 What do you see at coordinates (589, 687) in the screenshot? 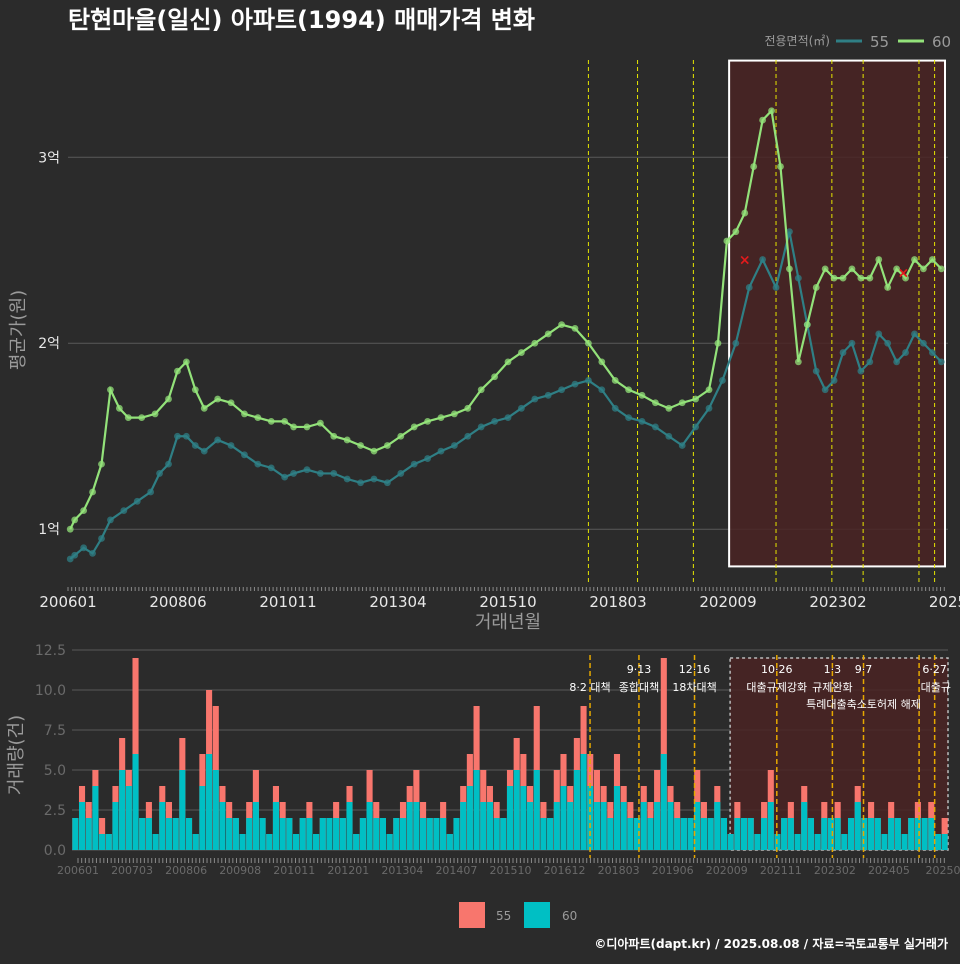
I see `annotation-label-0: 8·2 대책` at bounding box center [589, 687].